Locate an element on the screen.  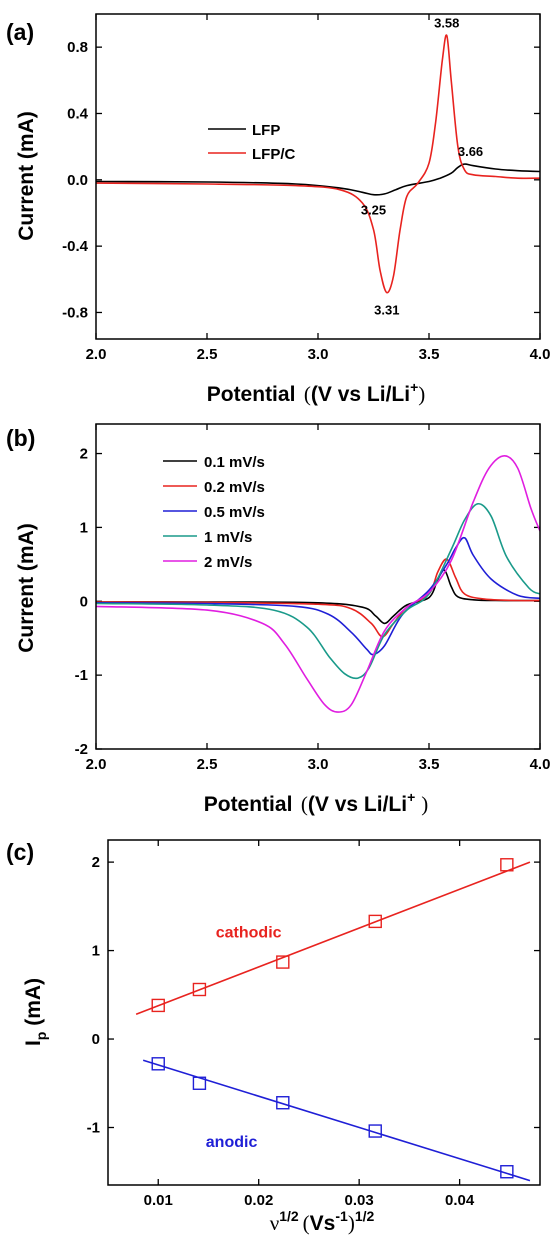
panel-c-xlabel-open: ( is located at coordinates (306, 1223).